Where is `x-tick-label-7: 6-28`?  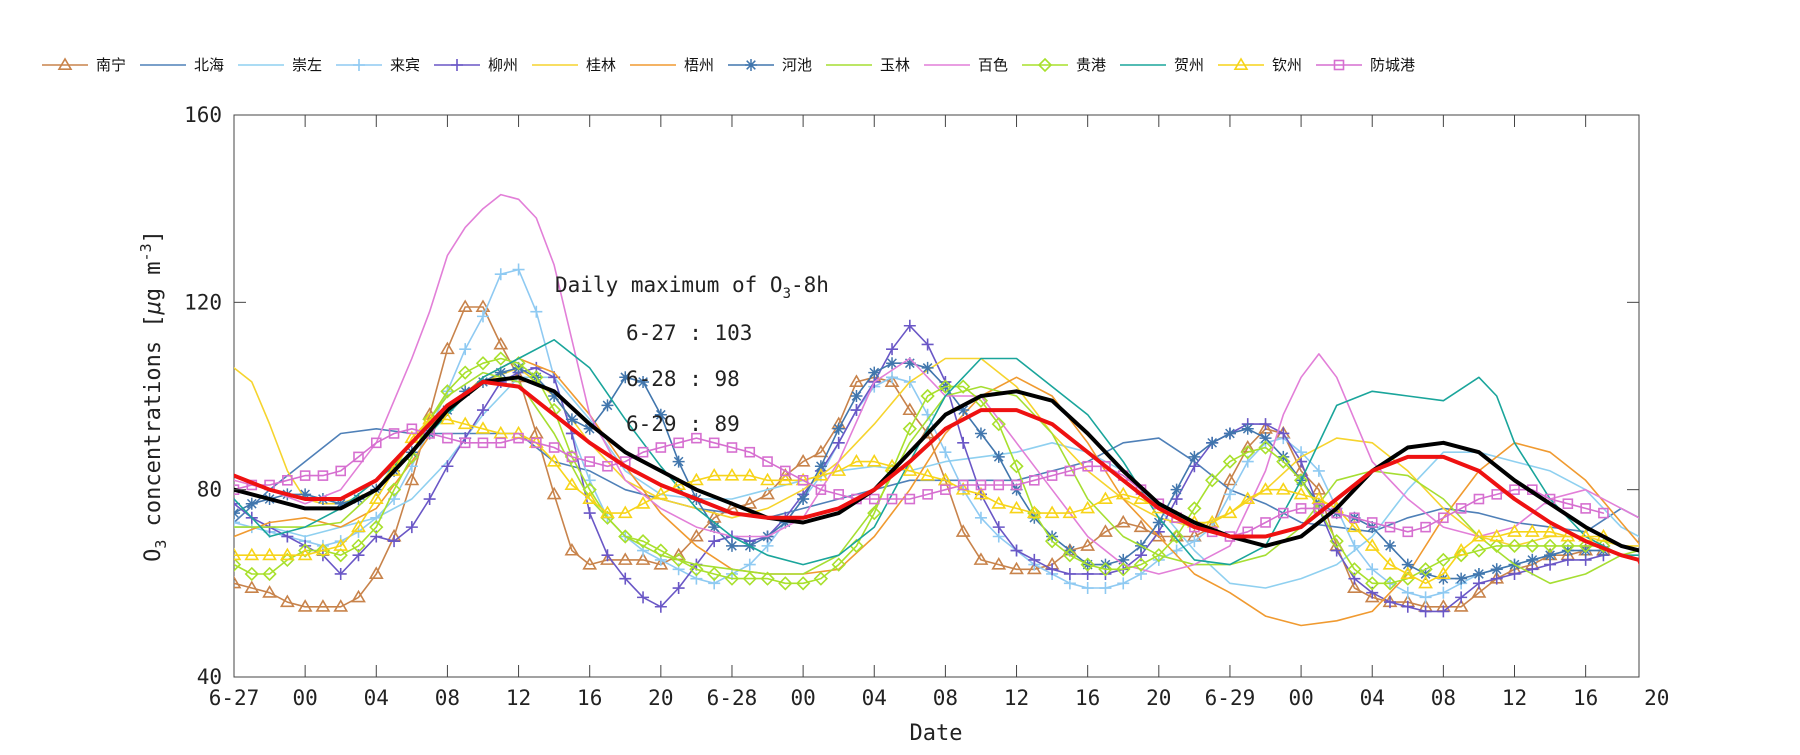
x-tick-label-7: 6-28 is located at coordinates (732, 698).